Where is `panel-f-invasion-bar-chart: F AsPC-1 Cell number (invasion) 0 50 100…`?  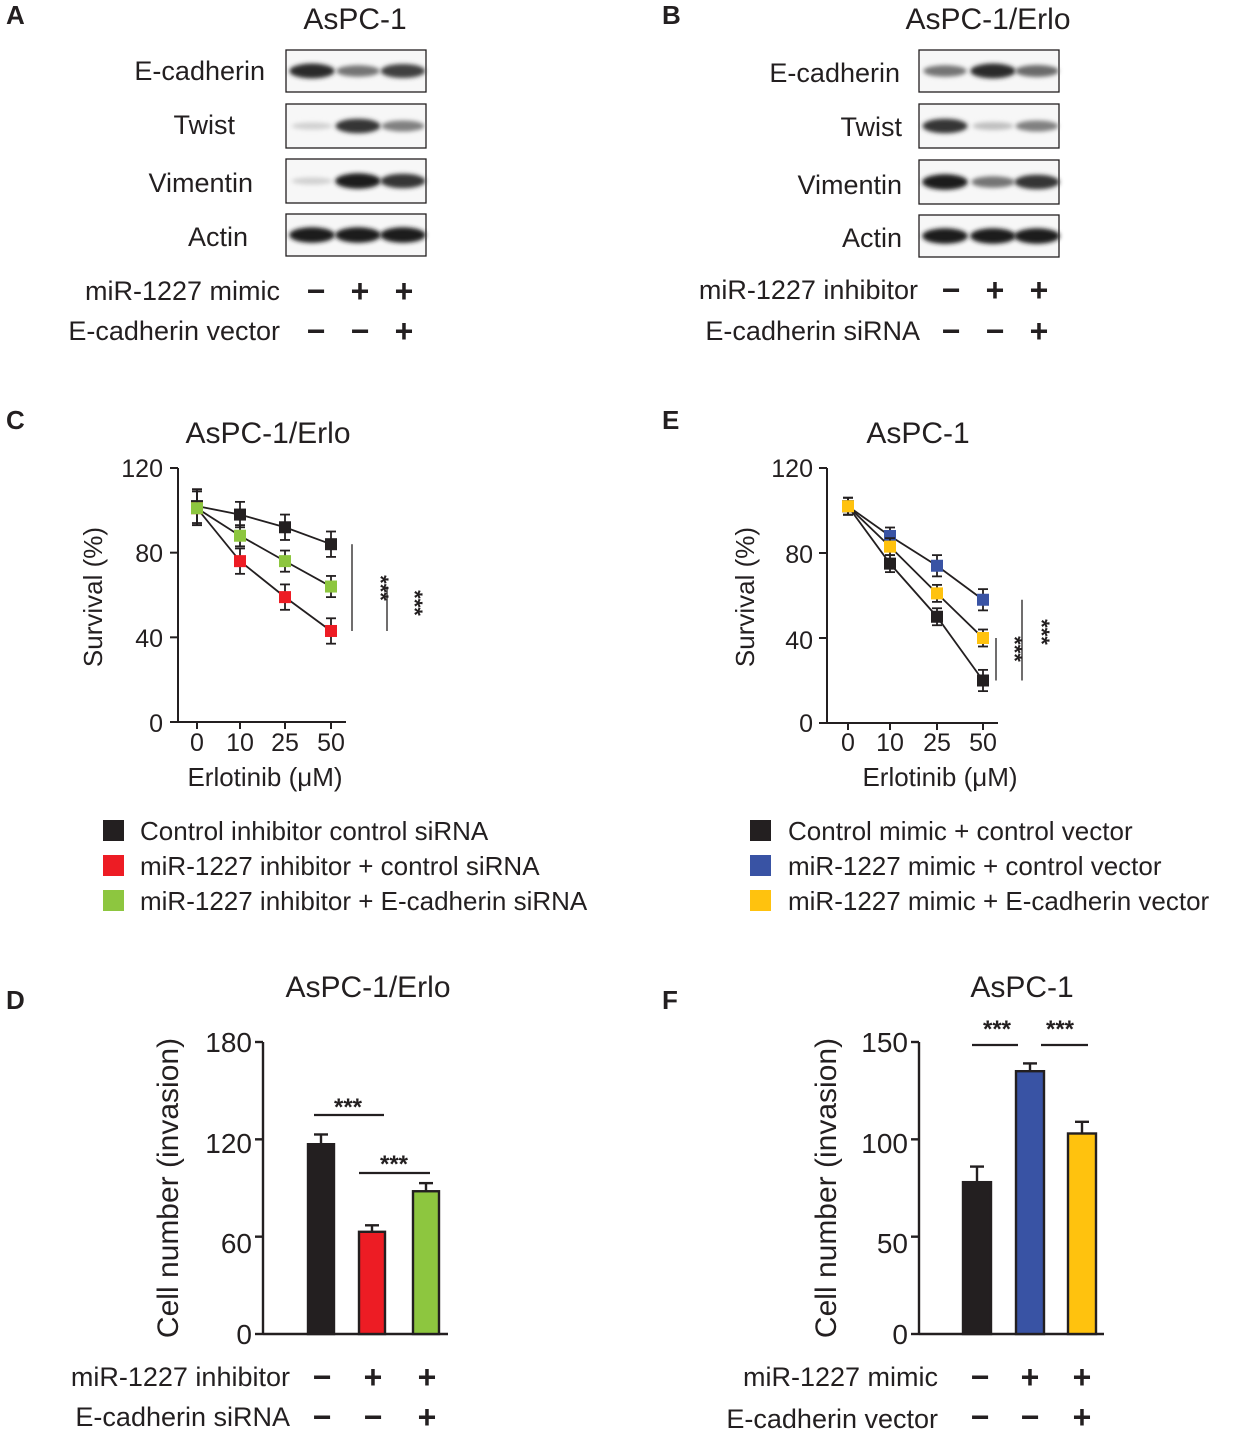
panel-f-invasion-bar-chart: F AsPC-1 Cell number (invasion) 0 50 100… is located at coordinates (883, 1200).